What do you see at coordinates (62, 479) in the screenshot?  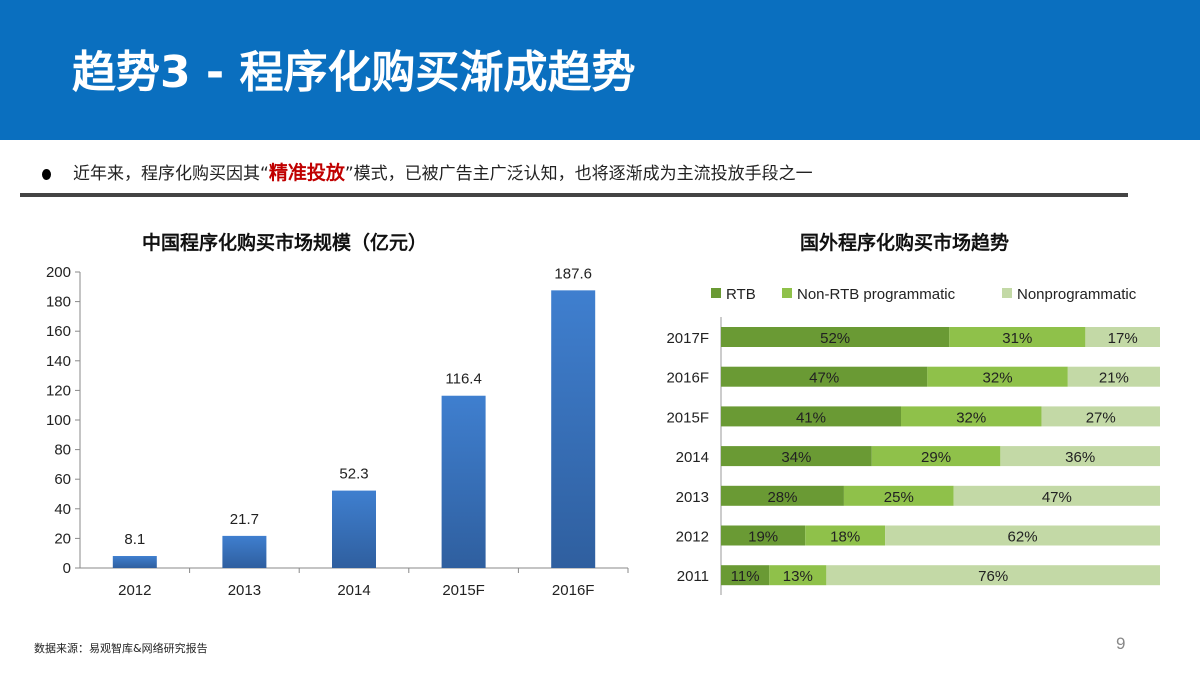 I see `y-tick-label: 60` at bounding box center [62, 479].